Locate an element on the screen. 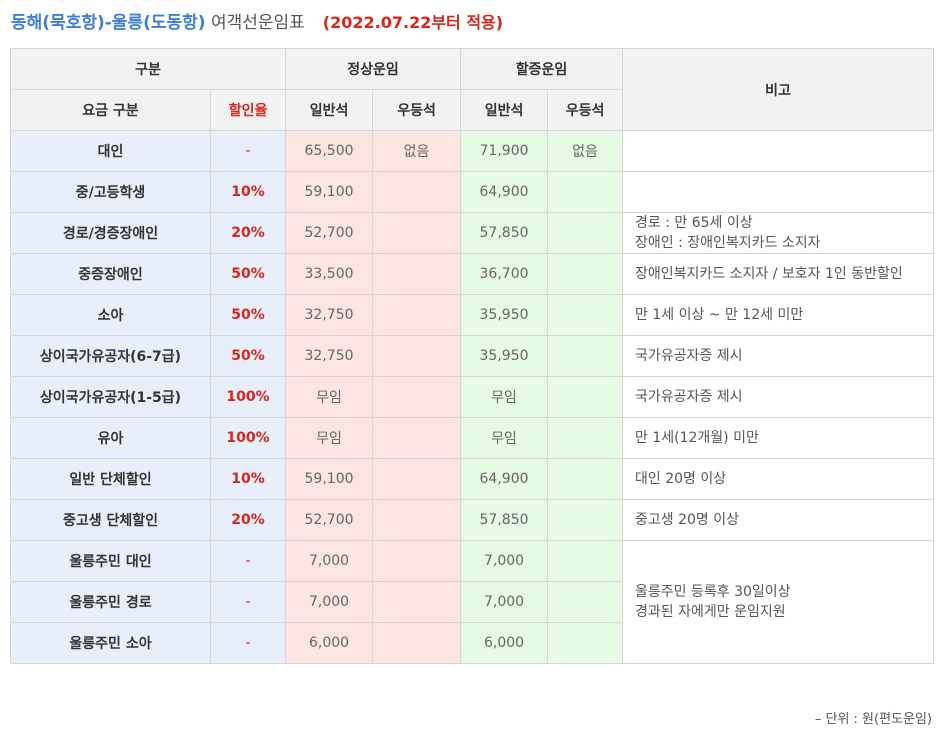  fare-category: 중/고등학생 is located at coordinates (110, 192).